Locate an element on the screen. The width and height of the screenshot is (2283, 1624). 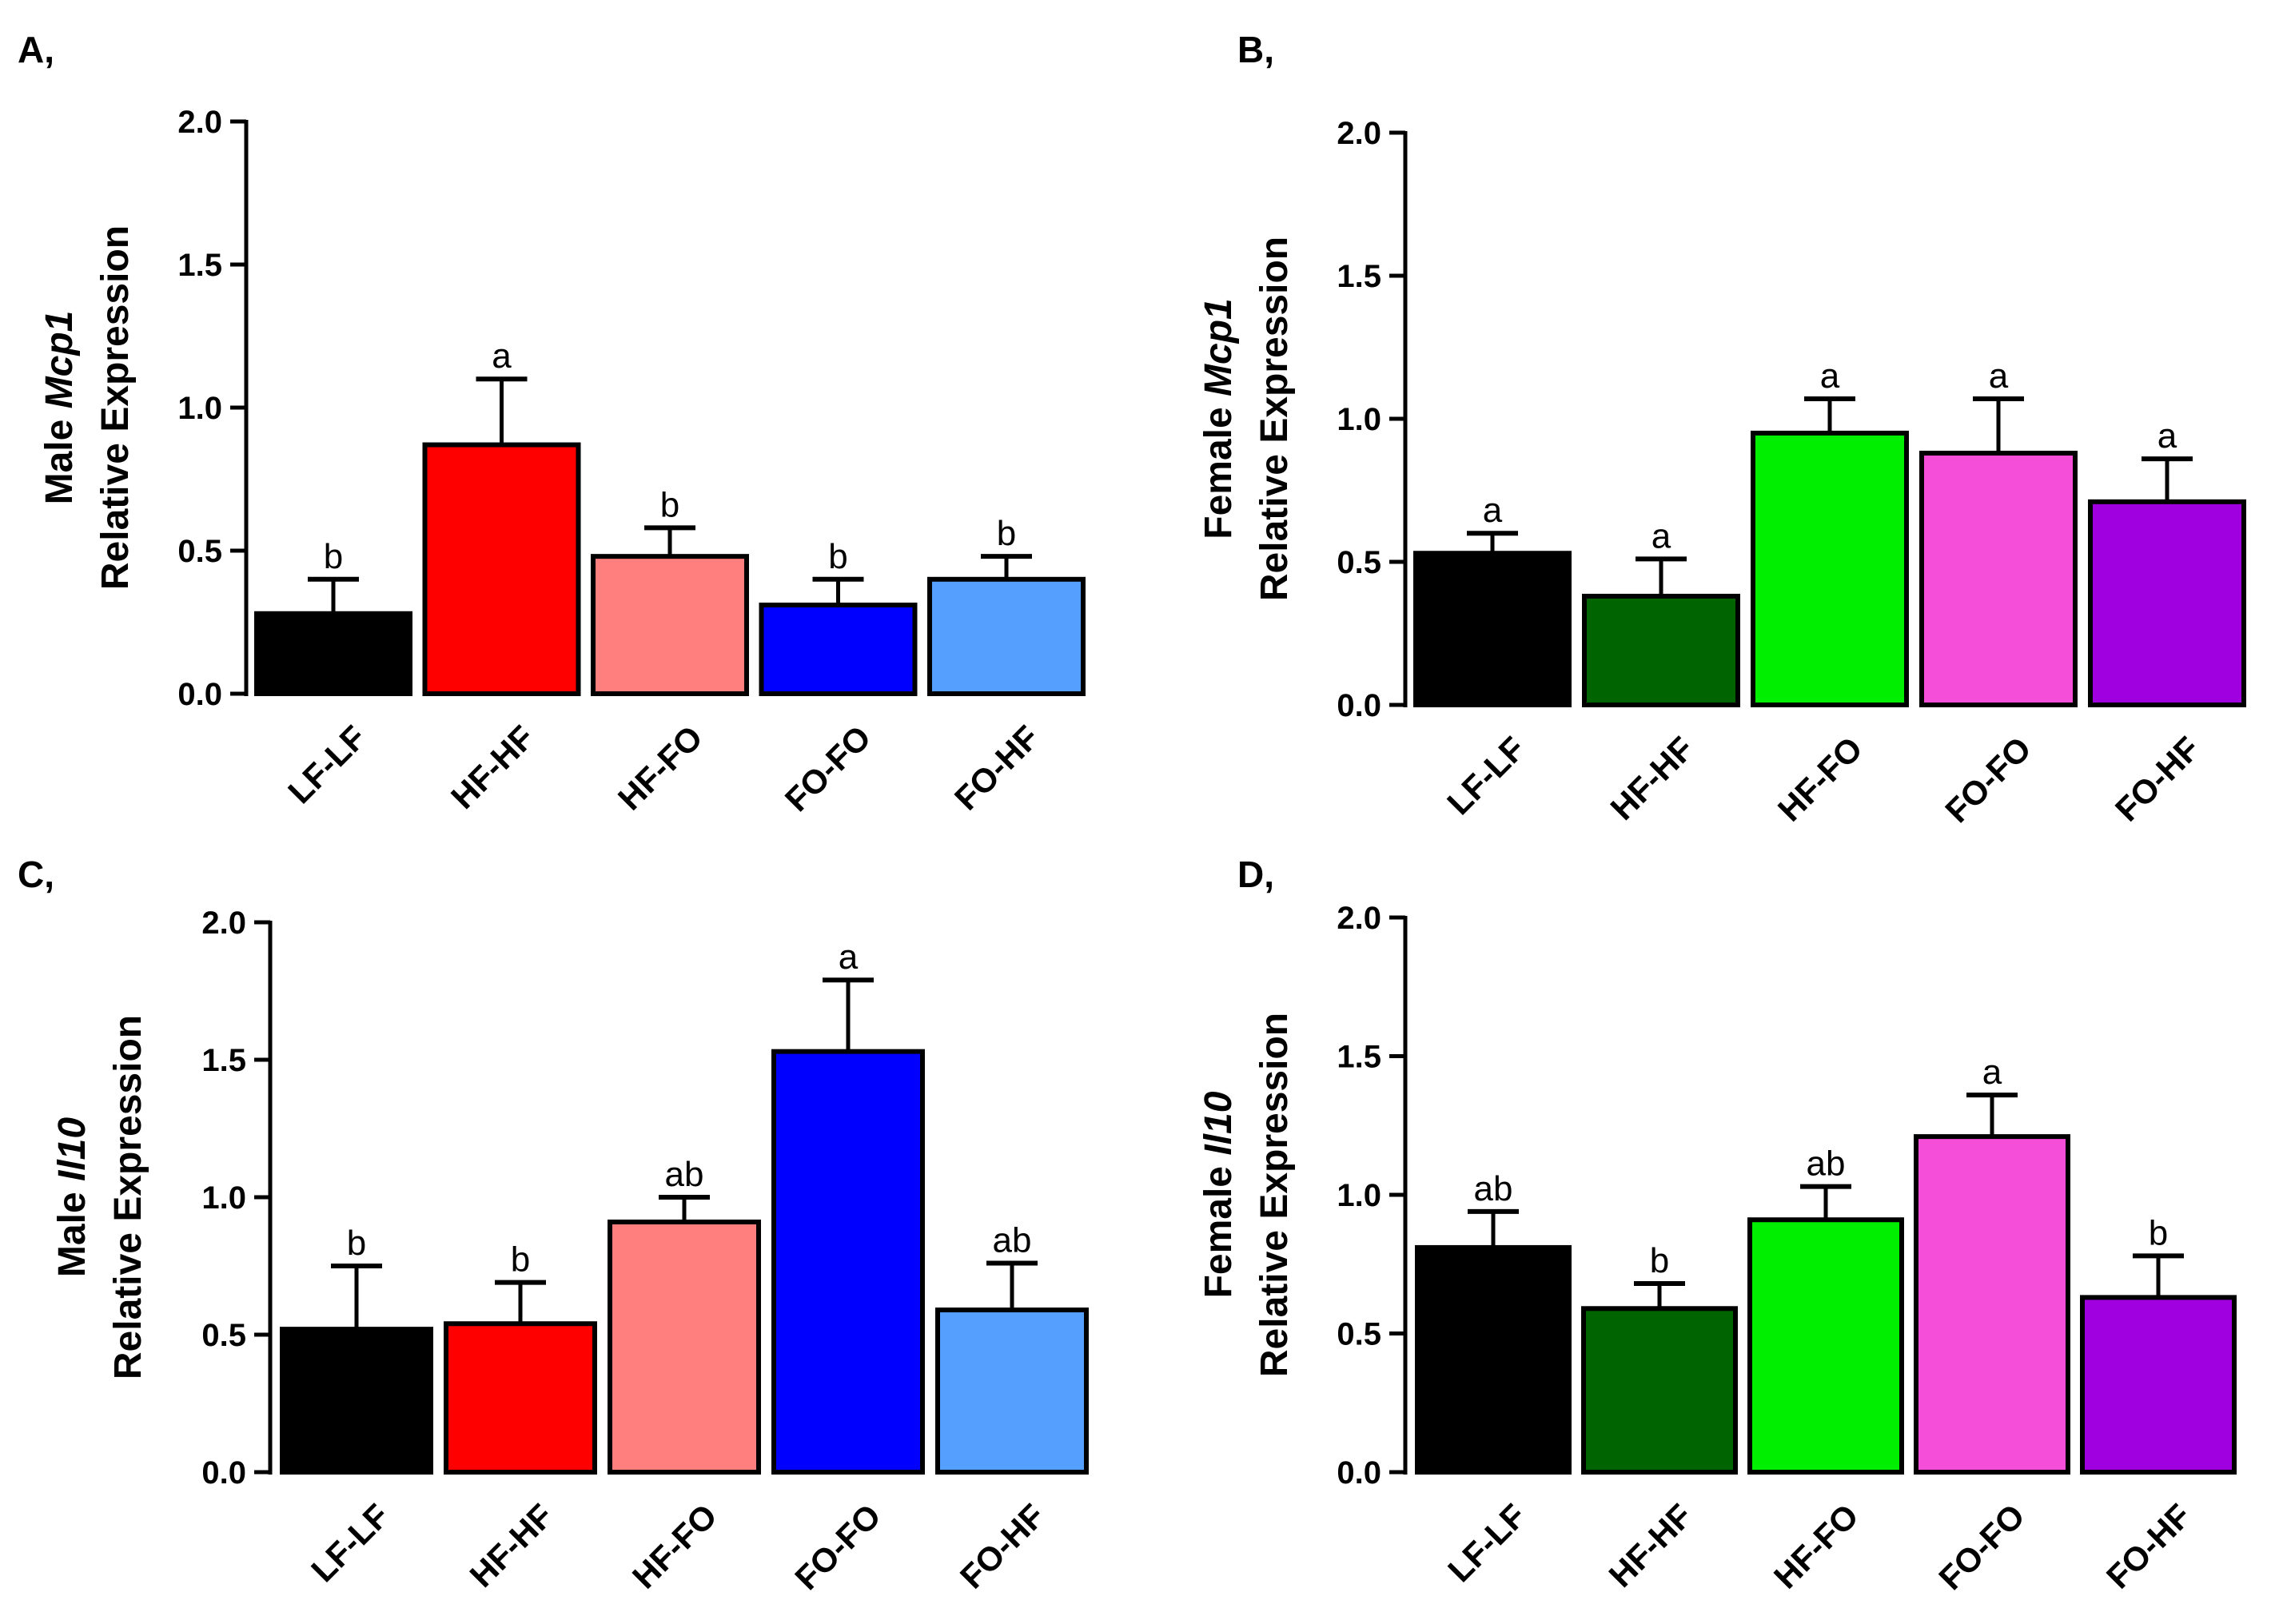
panel-letter: B, is located at coordinates (1255, 49).